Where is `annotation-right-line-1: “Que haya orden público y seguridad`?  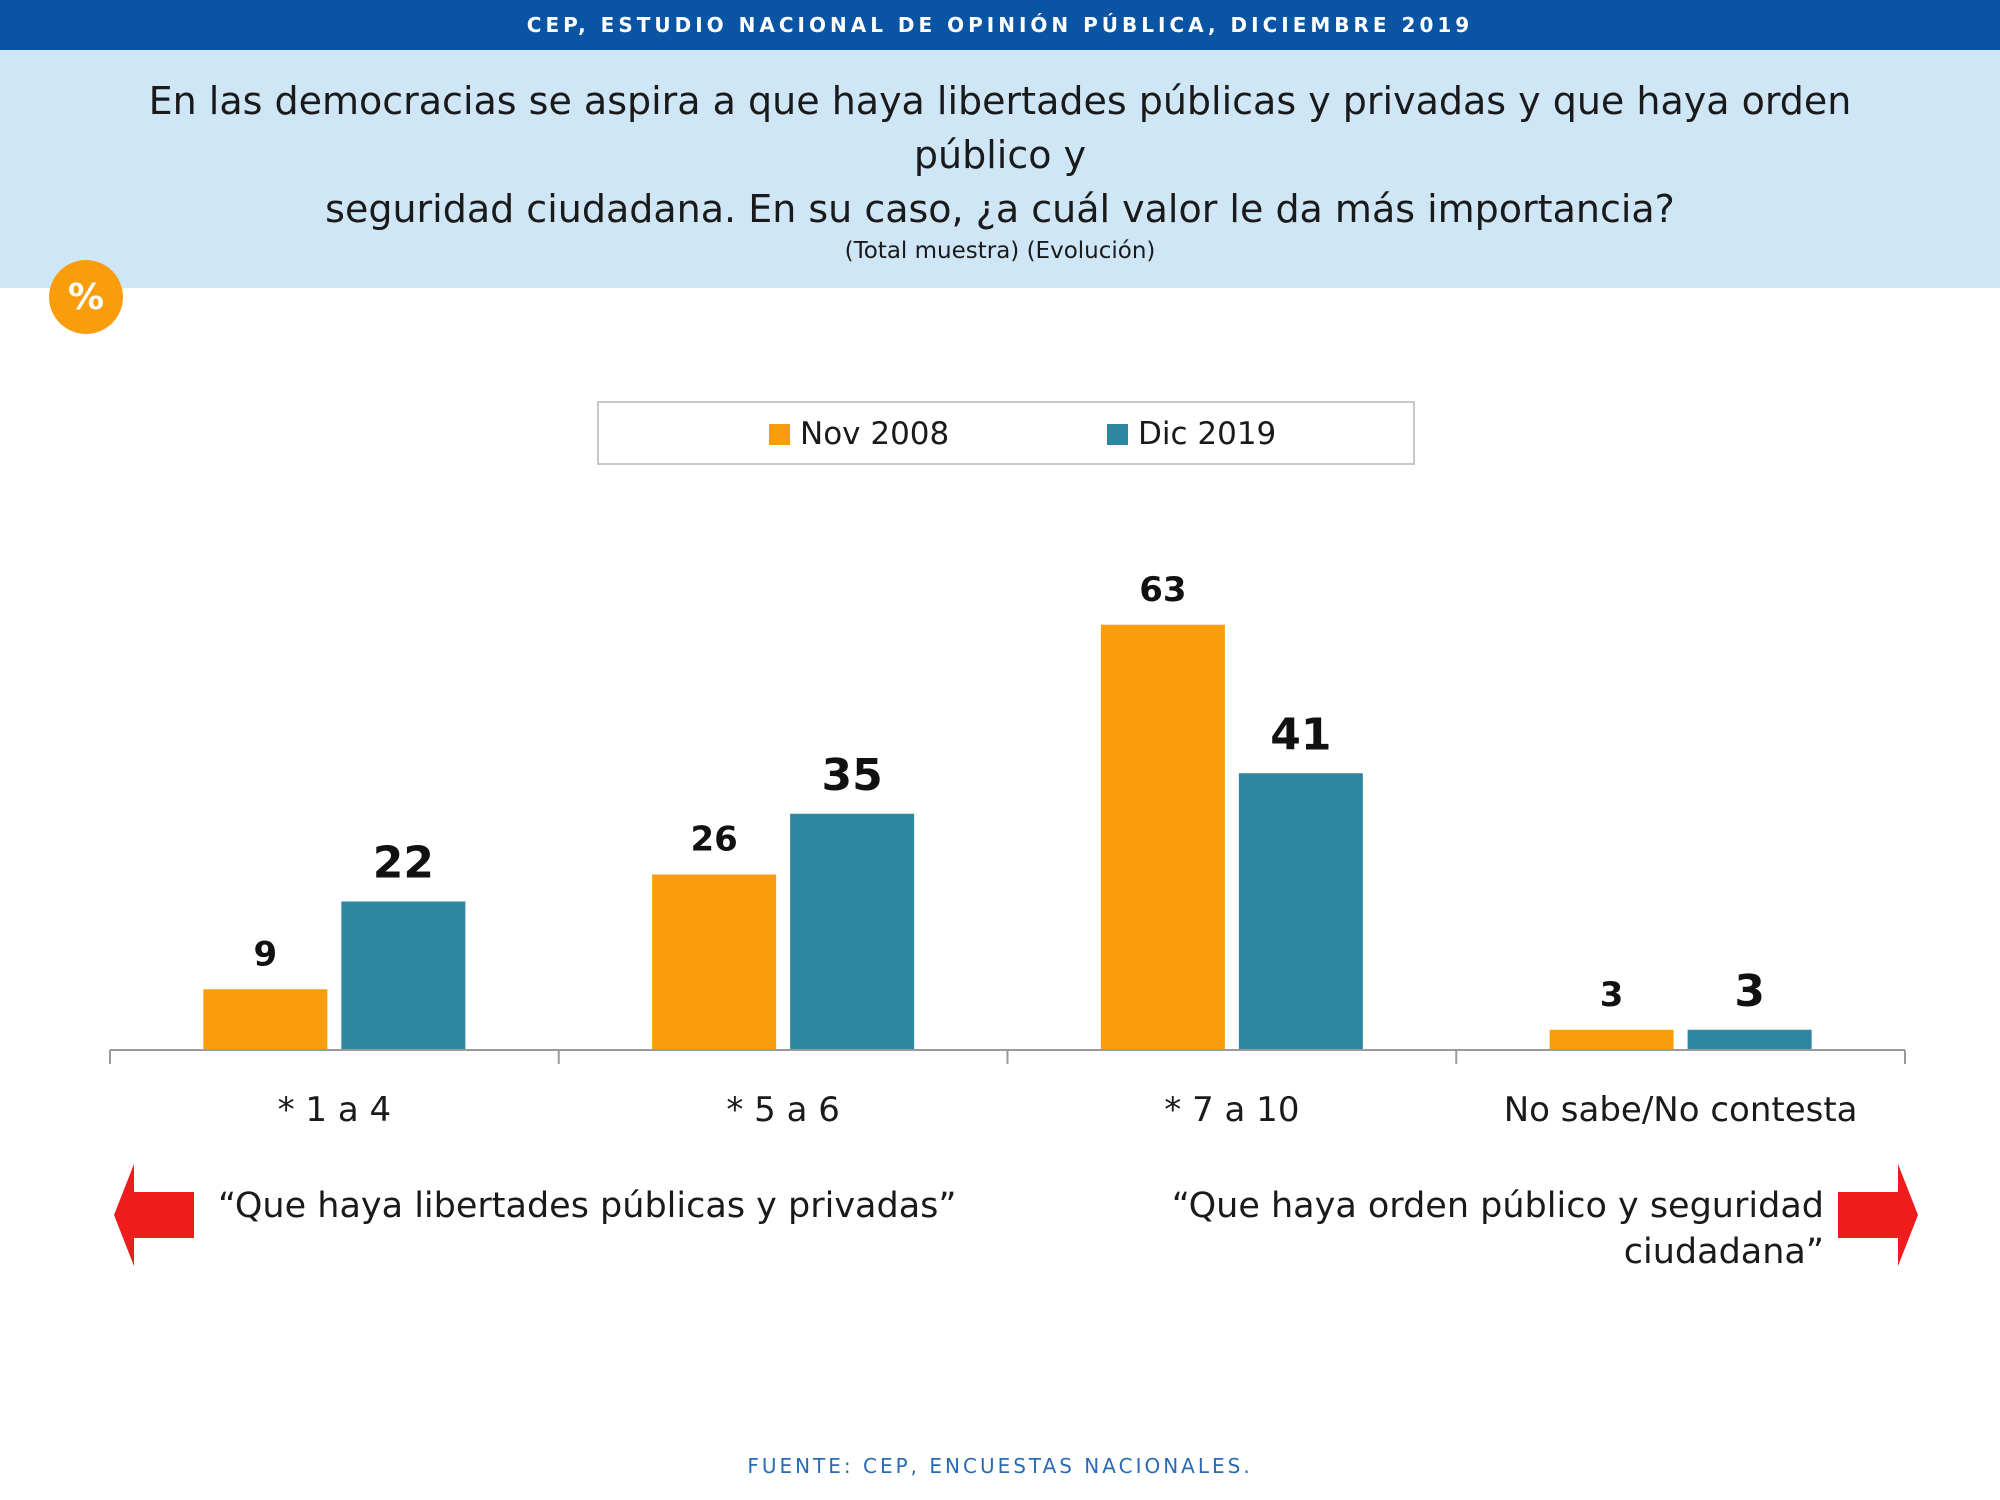
annotation-right-line-1: “Que haya orden público y seguridad is located at coordinates (1497, 1206).